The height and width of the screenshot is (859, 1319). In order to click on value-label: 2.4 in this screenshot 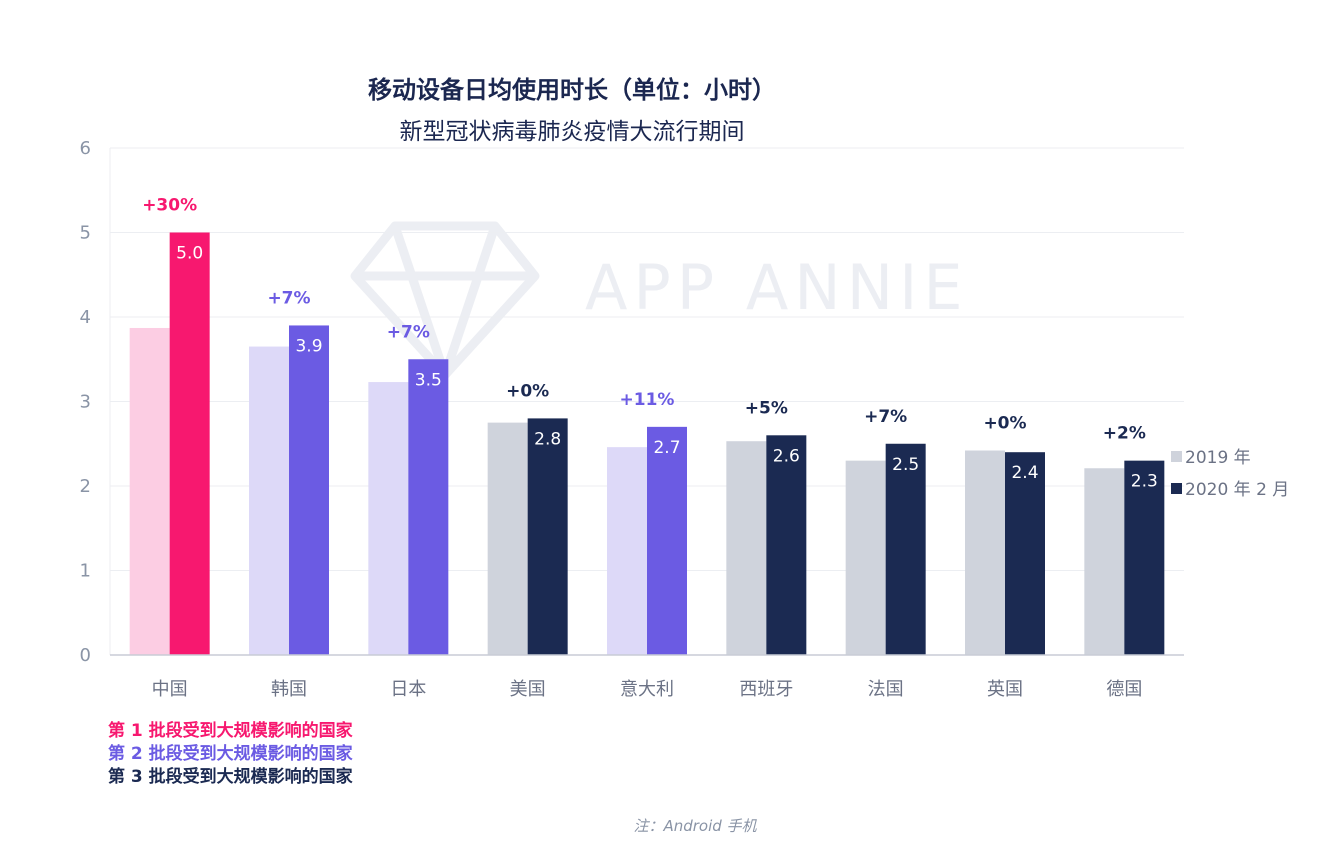, I will do `click(1024, 473)`.